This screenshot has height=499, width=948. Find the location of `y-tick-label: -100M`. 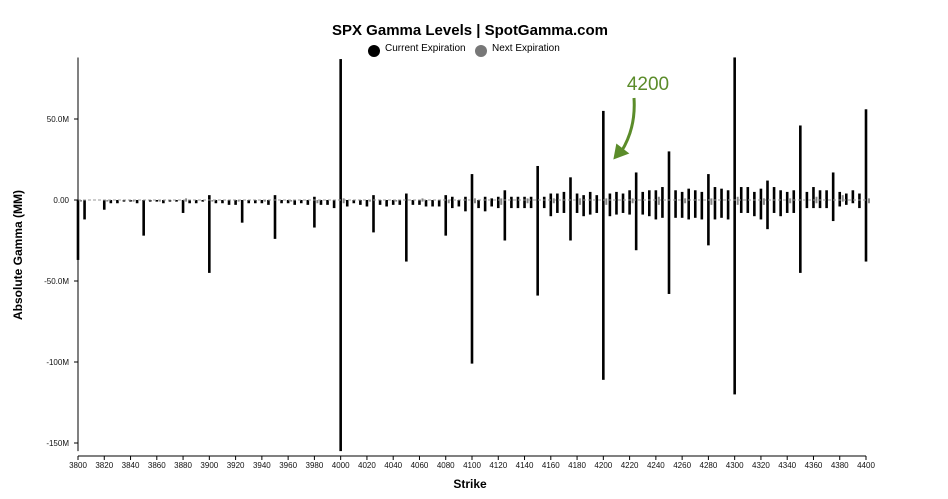

y-tick-label: -100M is located at coordinates (57, 362).